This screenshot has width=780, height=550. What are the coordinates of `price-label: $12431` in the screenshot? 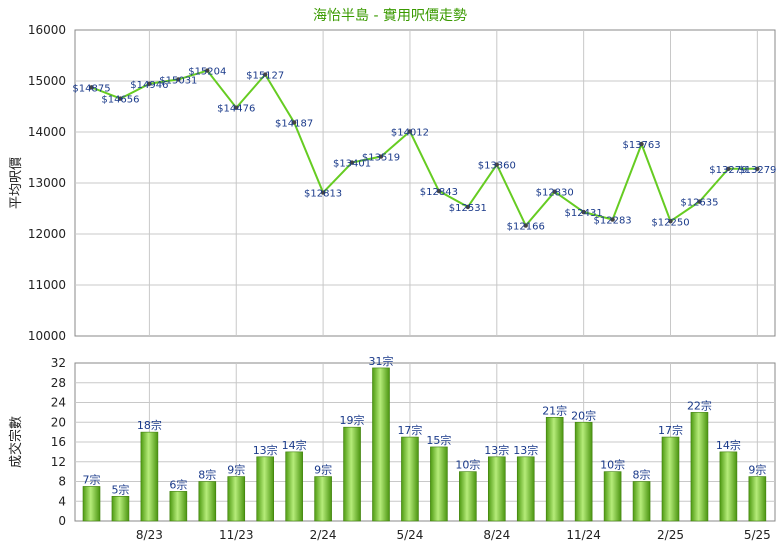 It's located at (584, 213).